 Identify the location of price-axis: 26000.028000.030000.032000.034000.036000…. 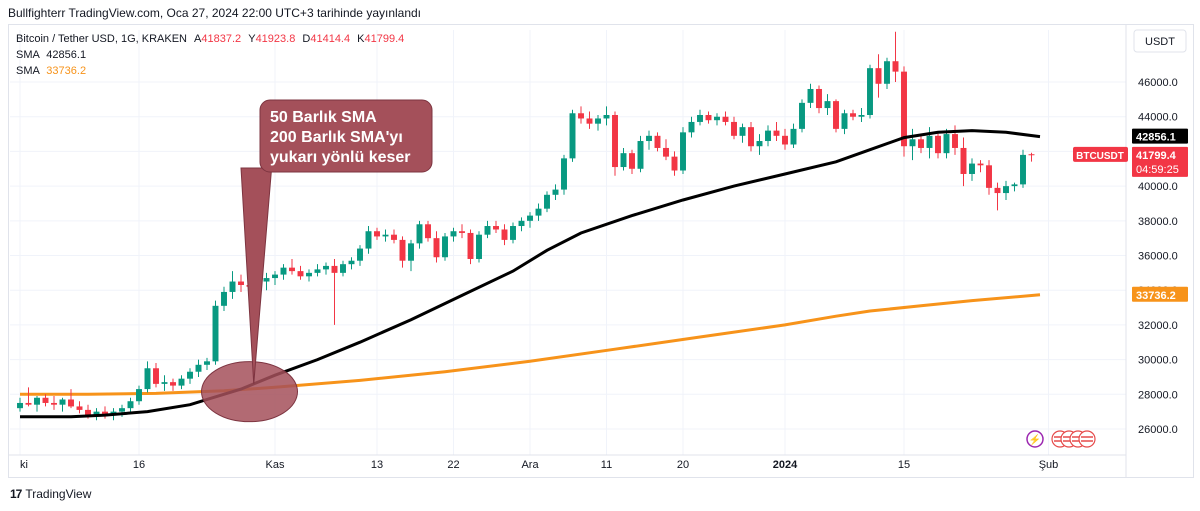
(1130, 251).